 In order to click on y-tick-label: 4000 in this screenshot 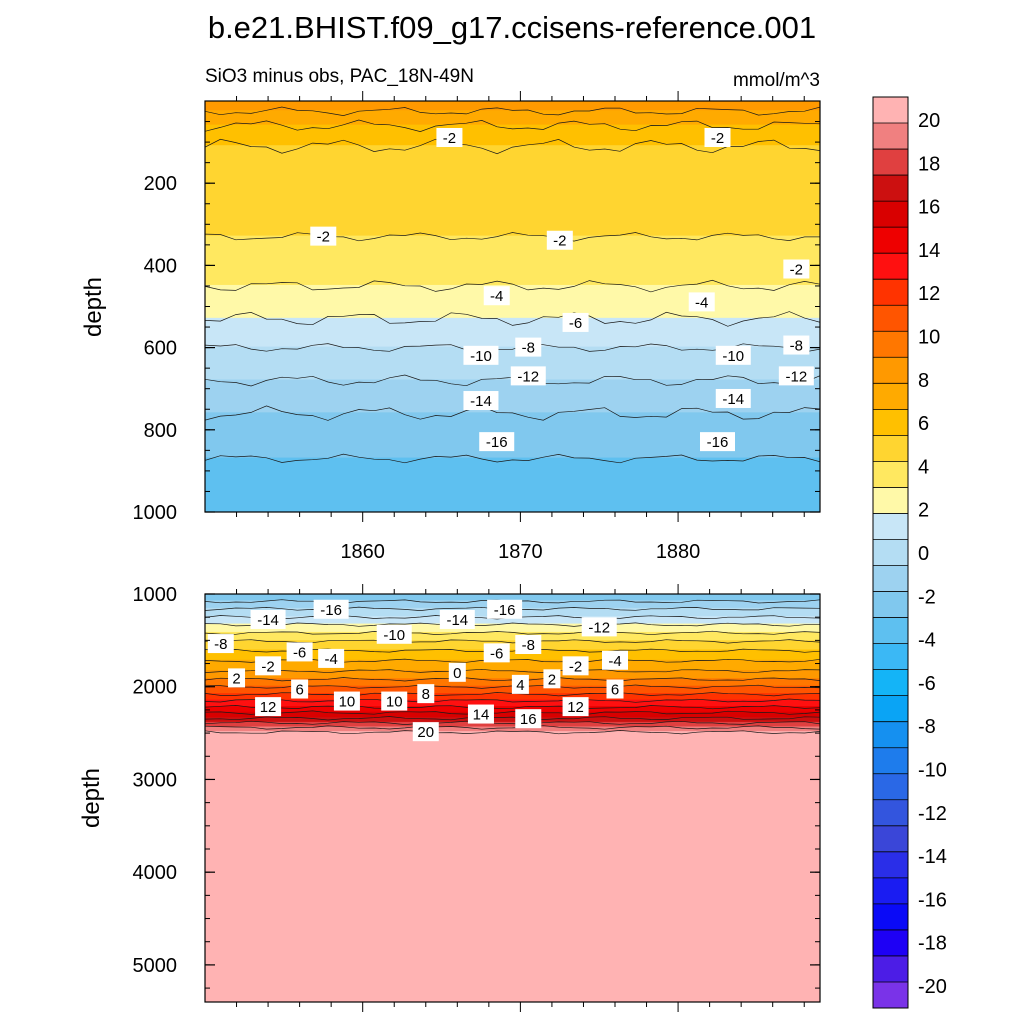, I will do `click(155, 873)`.